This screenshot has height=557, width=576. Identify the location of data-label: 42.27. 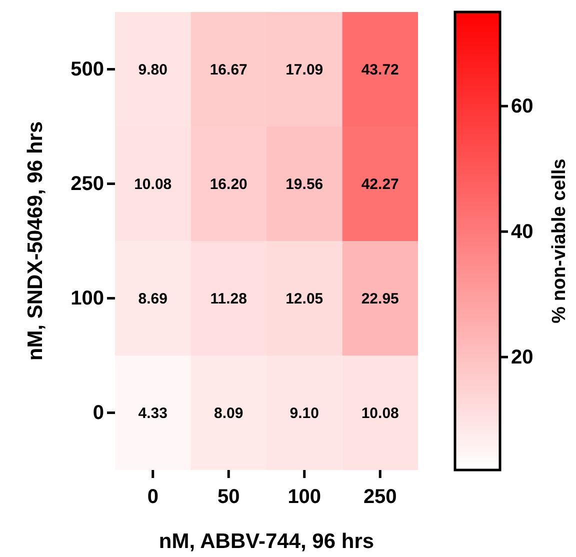
(380, 184).